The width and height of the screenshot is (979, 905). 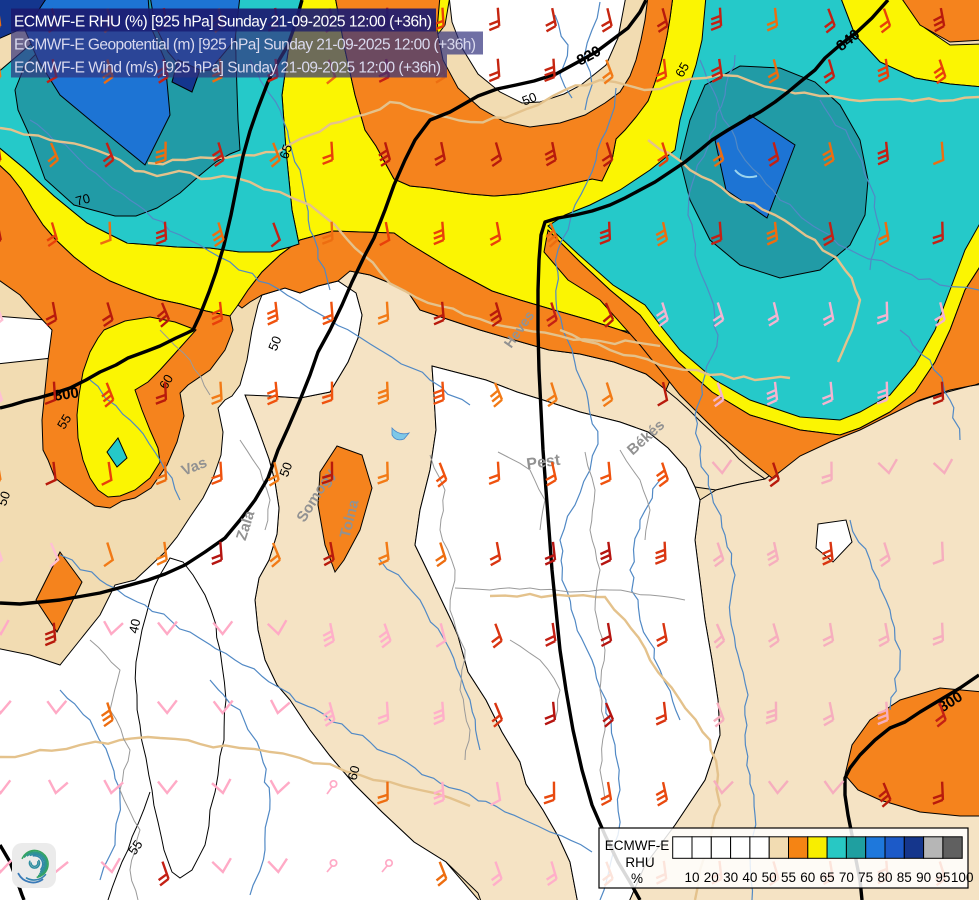 I want to click on svg-text: 80, so click(x=884, y=877).